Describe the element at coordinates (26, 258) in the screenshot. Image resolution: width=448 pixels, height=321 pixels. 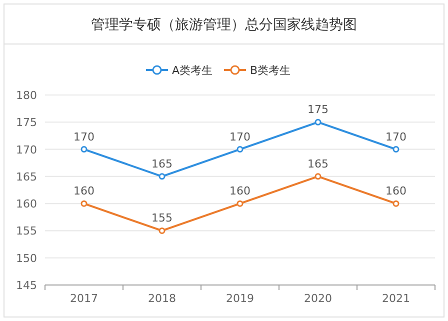
I see `y-tick-label: 150` at that location.